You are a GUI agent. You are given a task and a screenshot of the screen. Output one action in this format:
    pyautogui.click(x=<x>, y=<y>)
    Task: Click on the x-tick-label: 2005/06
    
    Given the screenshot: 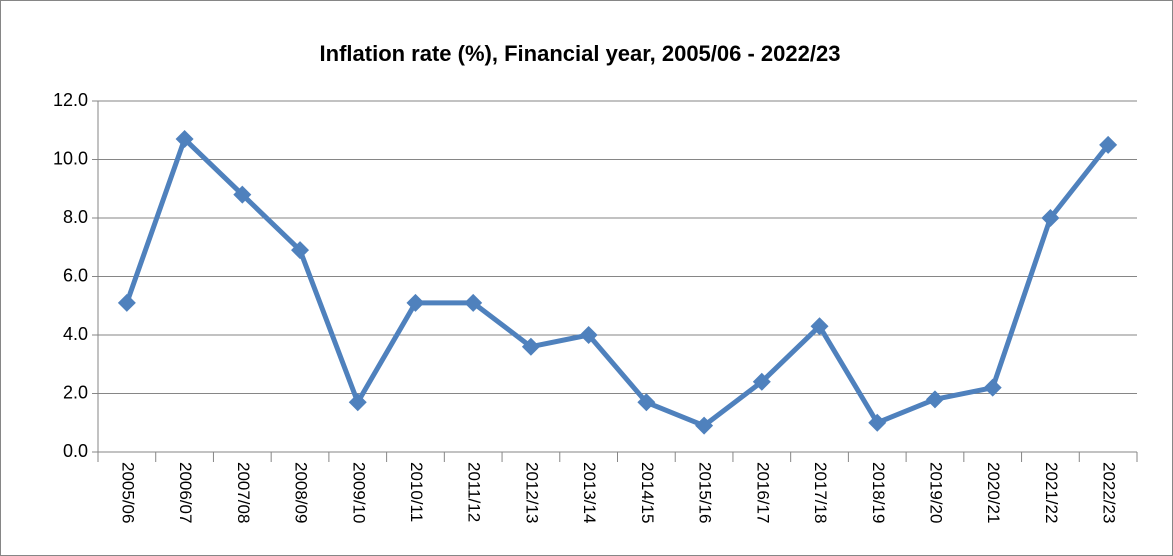 What is the action you would take?
    pyautogui.click(x=127, y=492)
    